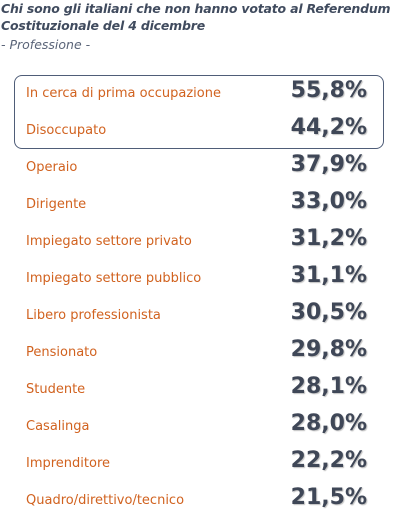 The image size is (411, 520). Describe the element at coordinates (68, 463) in the screenshot. I see `row-label: Imprenditore` at that location.